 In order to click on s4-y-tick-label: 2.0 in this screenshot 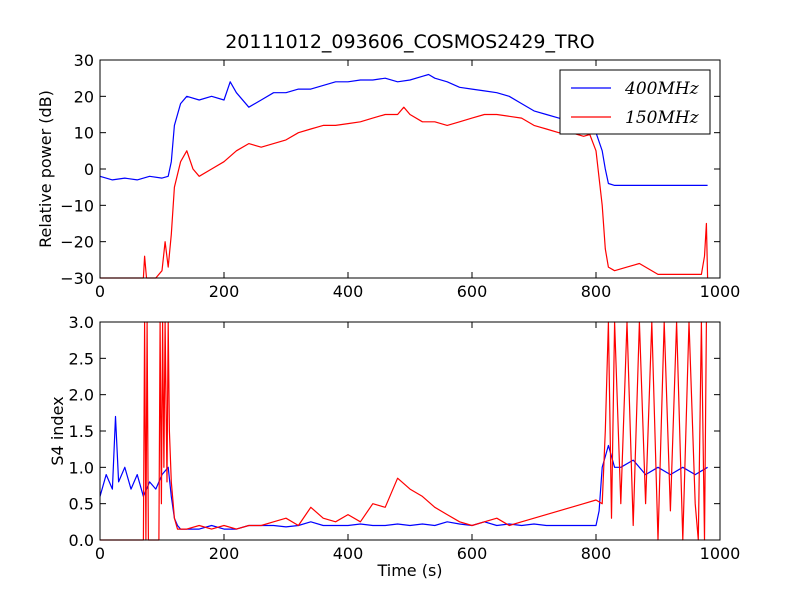, I will do `click(81, 395)`.